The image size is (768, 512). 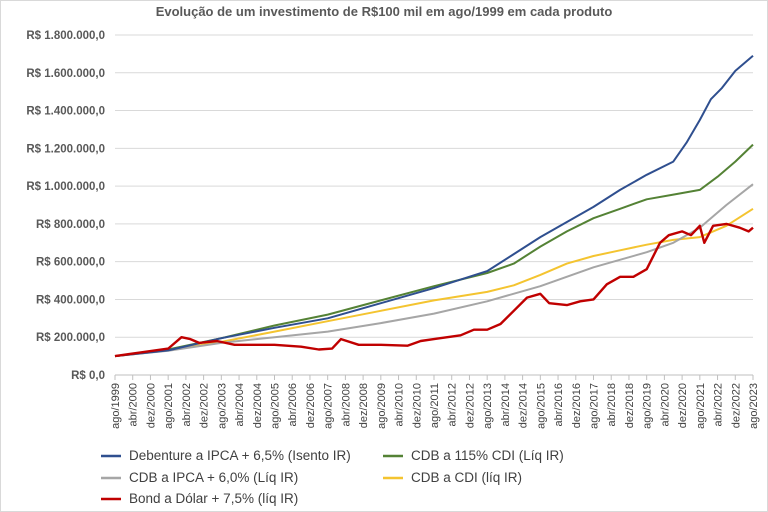 What do you see at coordinates (541, 406) in the screenshot?
I see `x-tick-label: ago/2015` at bounding box center [541, 406].